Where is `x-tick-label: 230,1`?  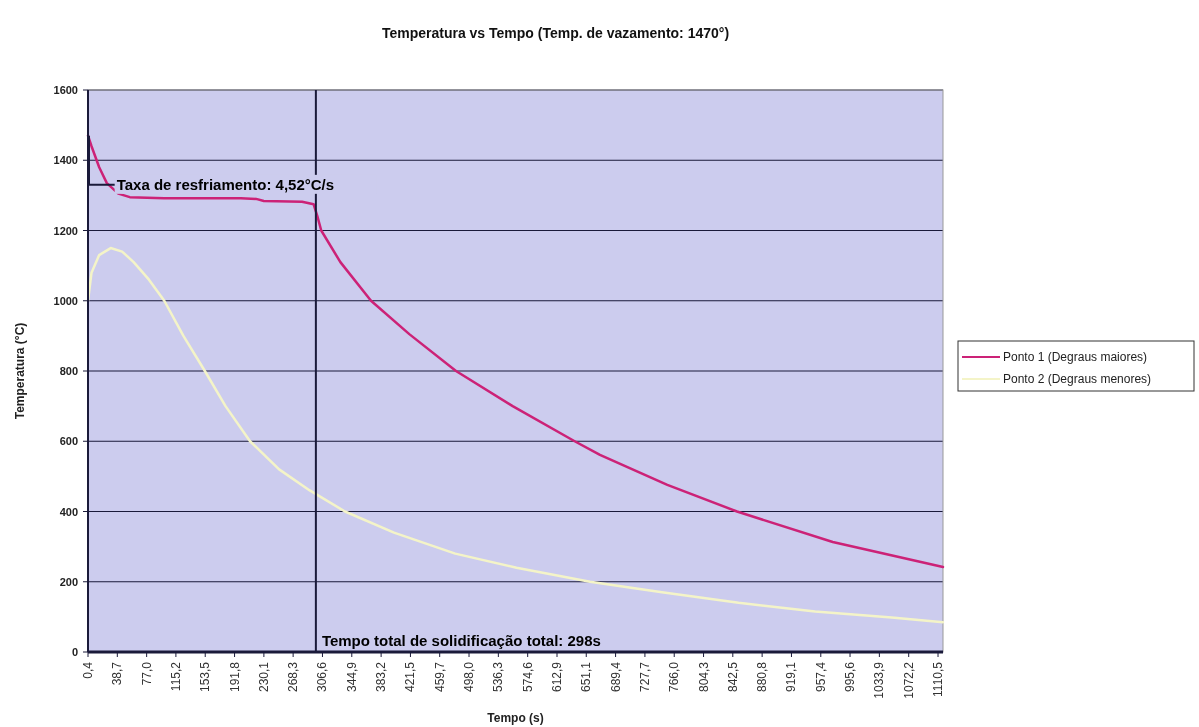
x-tick-label: 230,1 is located at coordinates (263, 677).